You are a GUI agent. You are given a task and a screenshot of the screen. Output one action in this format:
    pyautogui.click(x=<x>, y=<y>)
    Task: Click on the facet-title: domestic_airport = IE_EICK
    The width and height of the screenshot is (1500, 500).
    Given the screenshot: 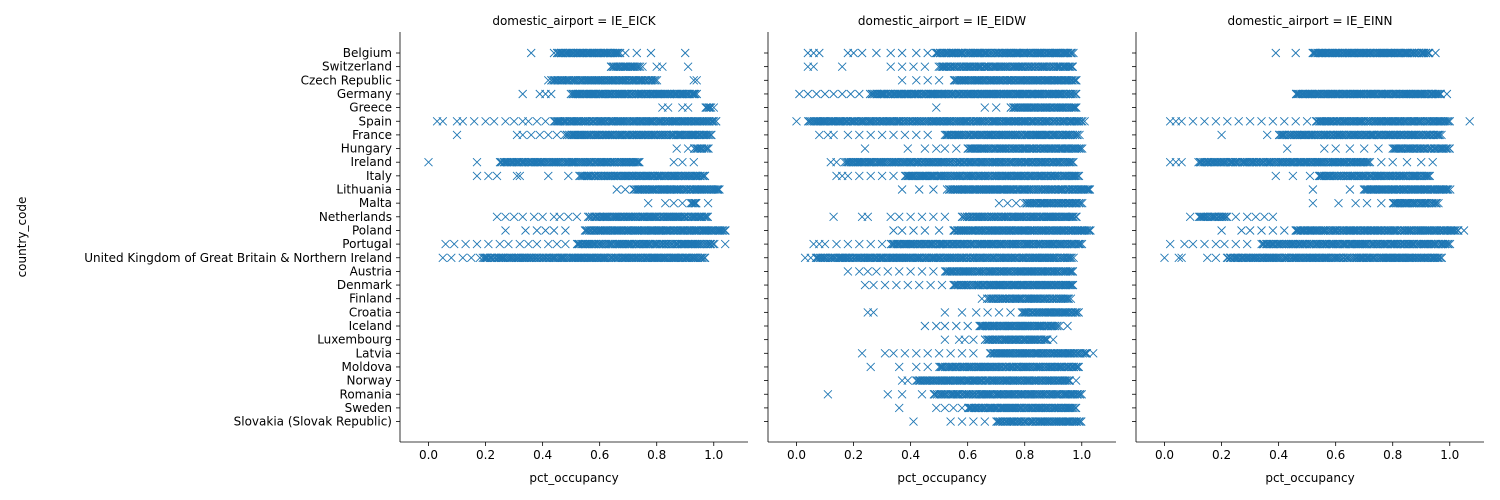 What is the action you would take?
    pyautogui.click(x=574, y=21)
    